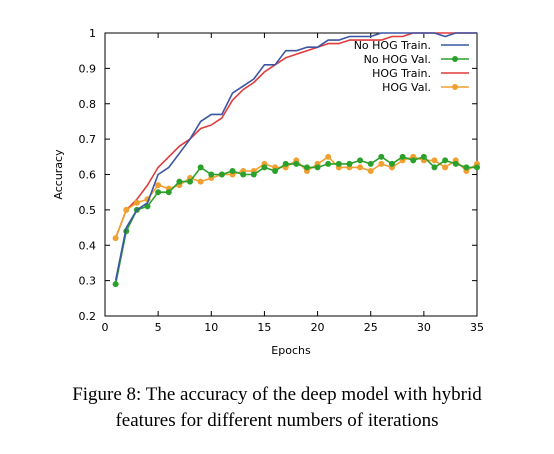 The image size is (554, 454). I want to click on y-tick-label: 1, so click(92, 33).